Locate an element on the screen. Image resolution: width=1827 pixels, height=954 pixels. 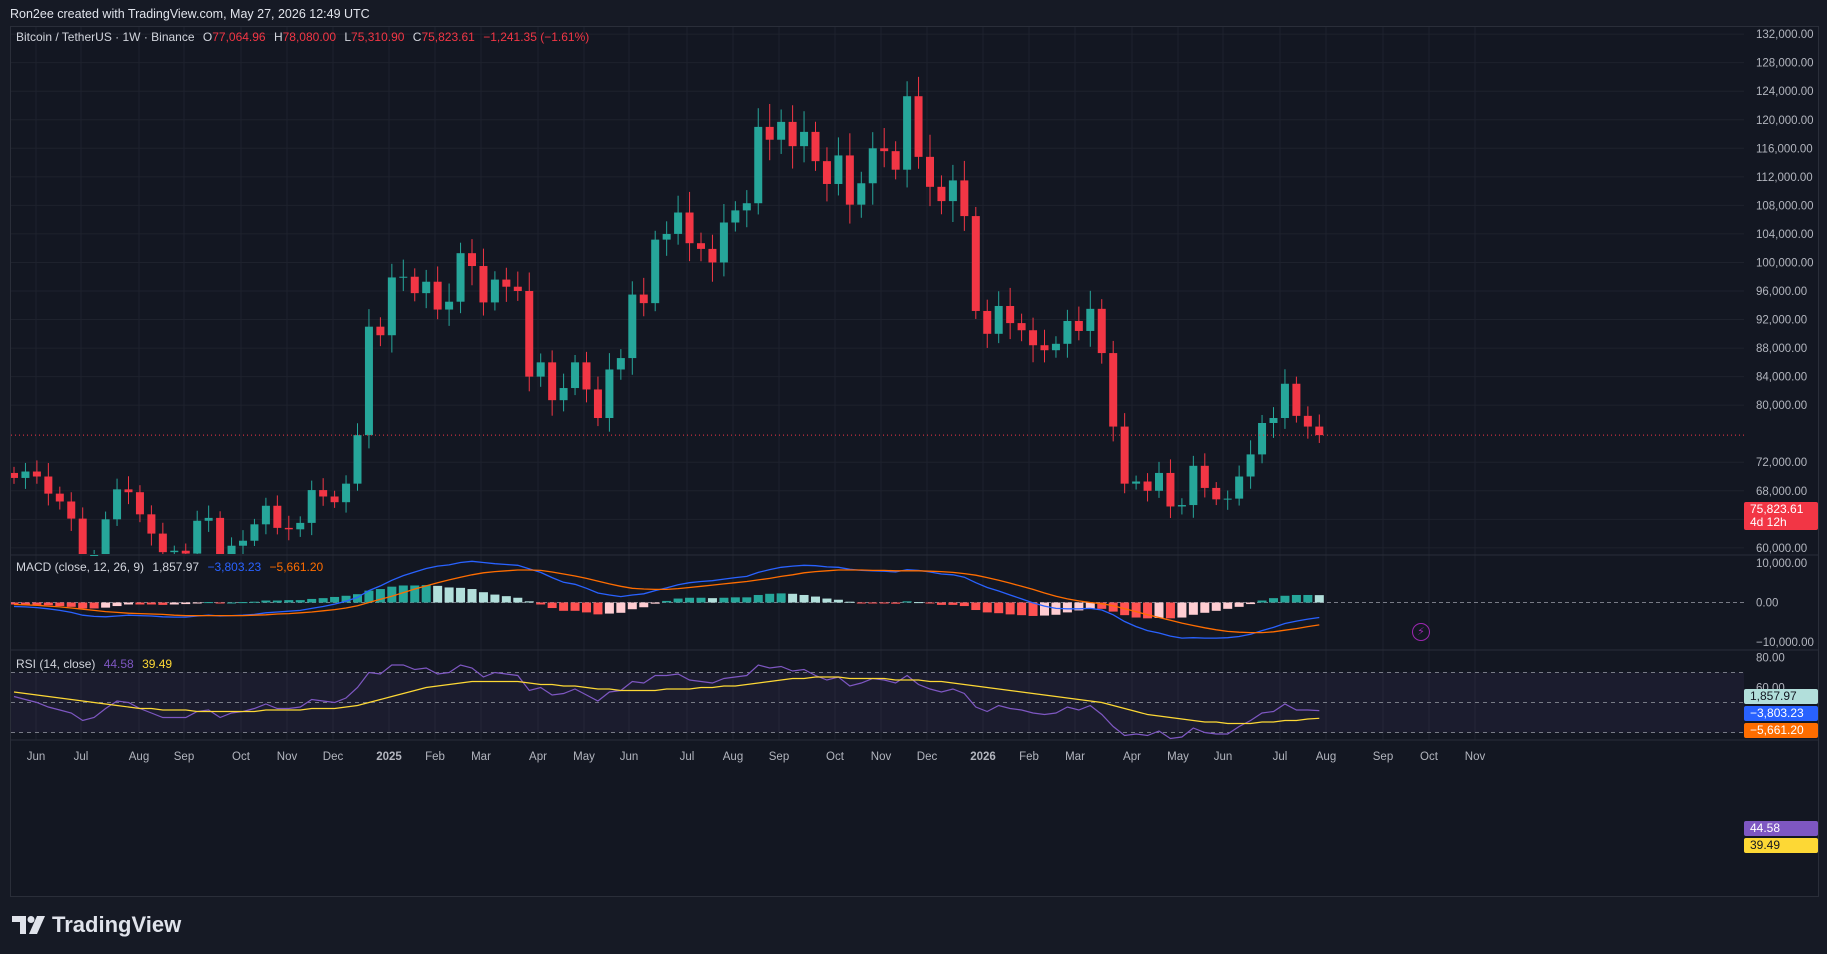
tradingview-logo: TradingView is located at coordinates (96, 925).